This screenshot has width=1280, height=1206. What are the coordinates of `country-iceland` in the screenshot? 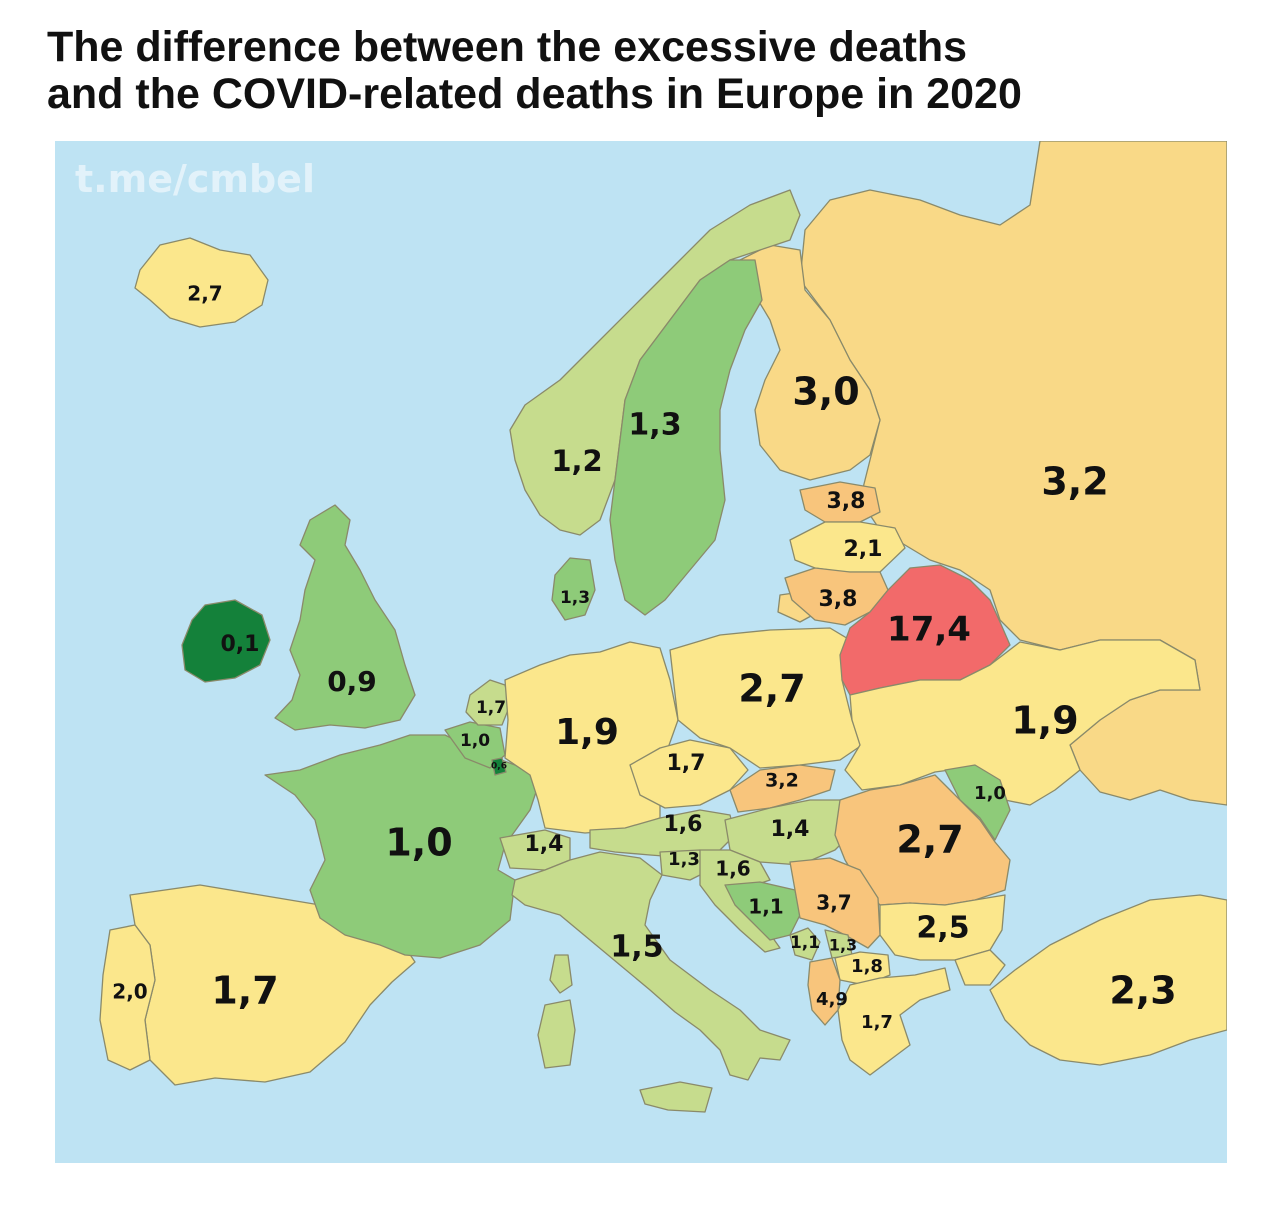 It's located at (201, 282).